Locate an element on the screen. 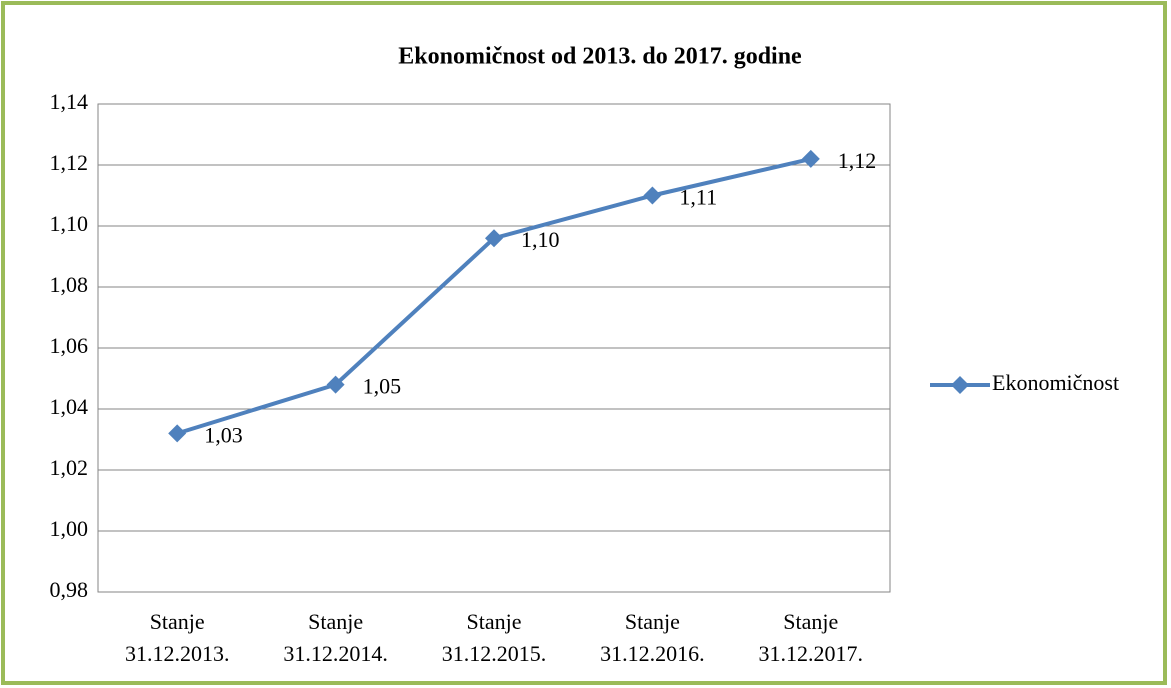 Image resolution: width=1171 pixels, height=688 pixels. x-tick-label: Stanje 31.12.2016. is located at coordinates (652, 637).